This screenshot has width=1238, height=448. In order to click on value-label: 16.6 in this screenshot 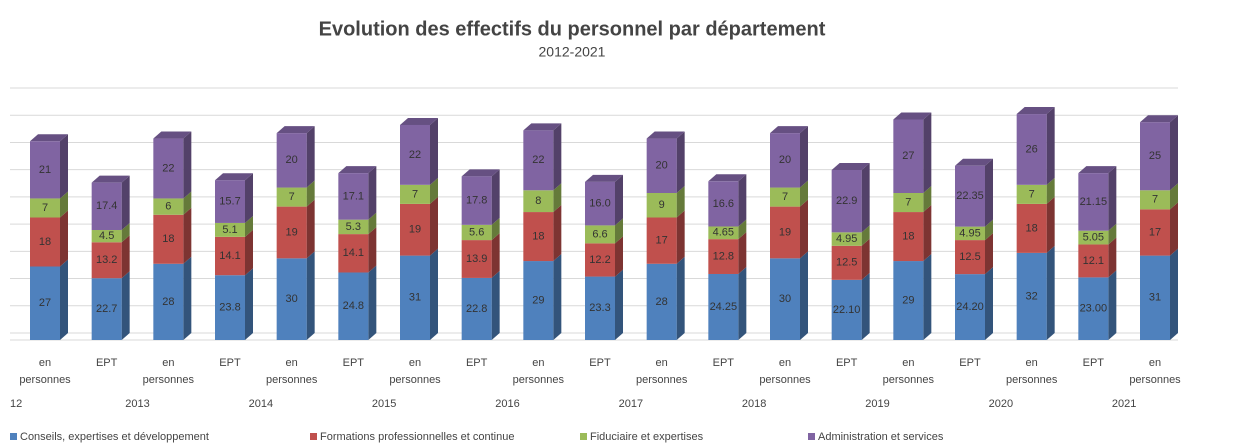, I will do `click(723, 204)`.